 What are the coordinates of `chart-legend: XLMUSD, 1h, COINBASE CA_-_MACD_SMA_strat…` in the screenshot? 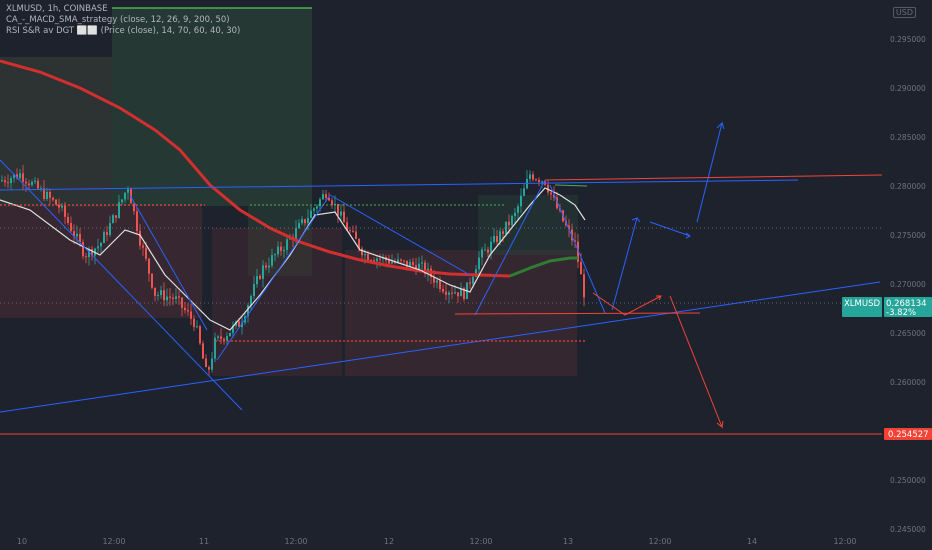 It's located at (123, 20).